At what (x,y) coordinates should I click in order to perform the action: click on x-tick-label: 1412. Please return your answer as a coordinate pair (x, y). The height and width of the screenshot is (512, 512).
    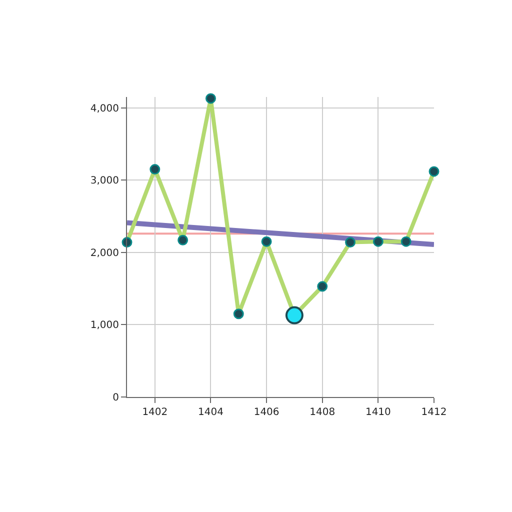
    Looking at the image, I should click on (434, 412).